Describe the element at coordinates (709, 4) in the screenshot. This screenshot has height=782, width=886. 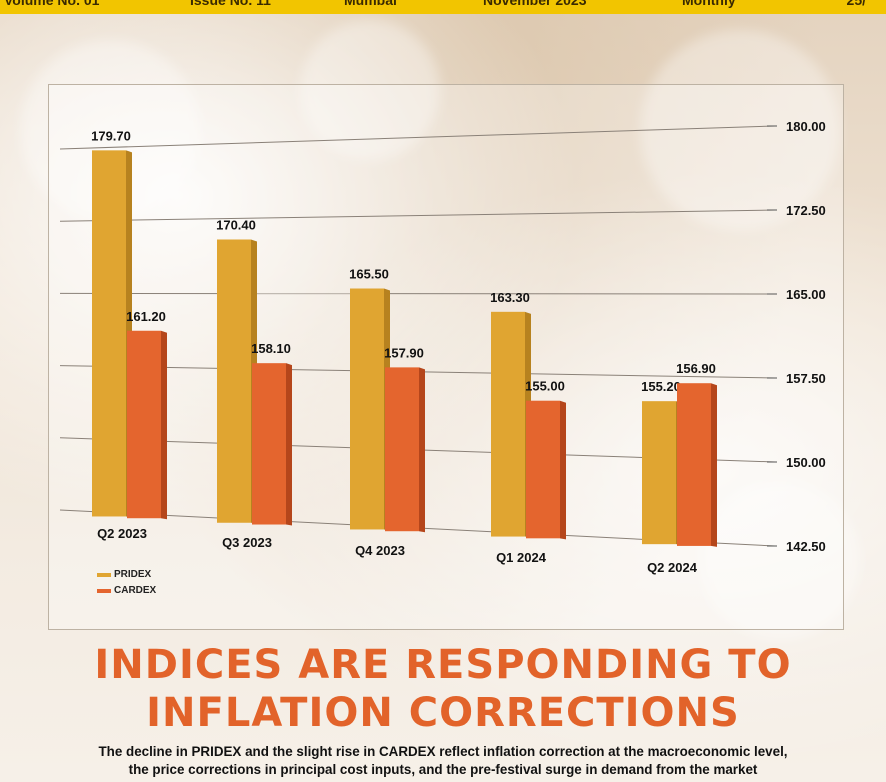
I see `frequency: Monthly` at that location.